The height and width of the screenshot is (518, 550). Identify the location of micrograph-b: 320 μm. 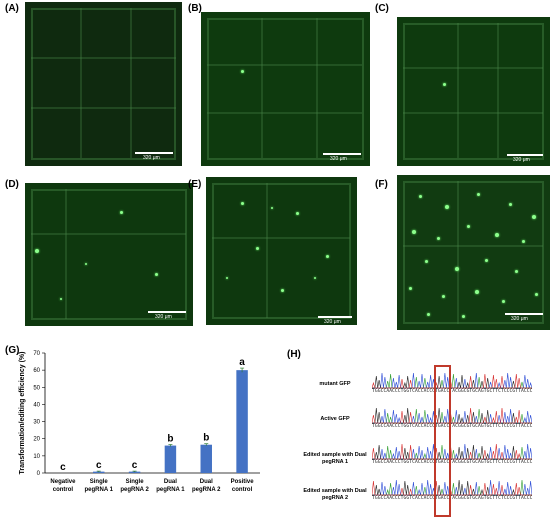
(285, 89).